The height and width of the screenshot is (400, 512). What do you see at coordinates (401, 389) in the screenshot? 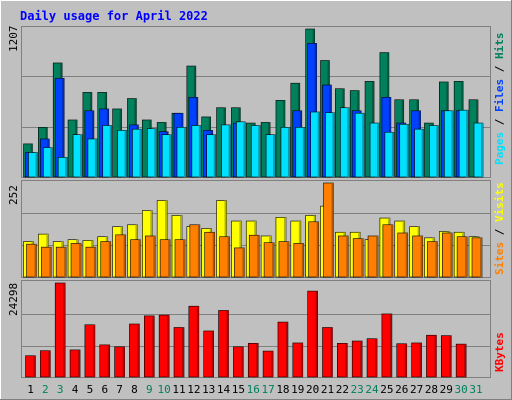
I see `x-tick-label-day-26: 26` at bounding box center [401, 389].